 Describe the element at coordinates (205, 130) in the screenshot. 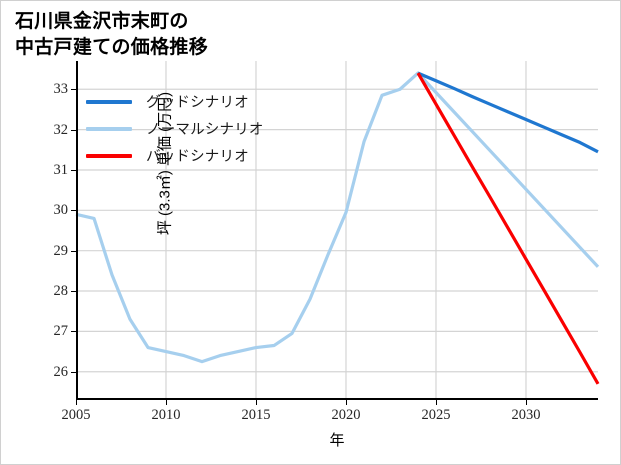

I see `legend-label-normal: ノーマルシナリオ` at that location.